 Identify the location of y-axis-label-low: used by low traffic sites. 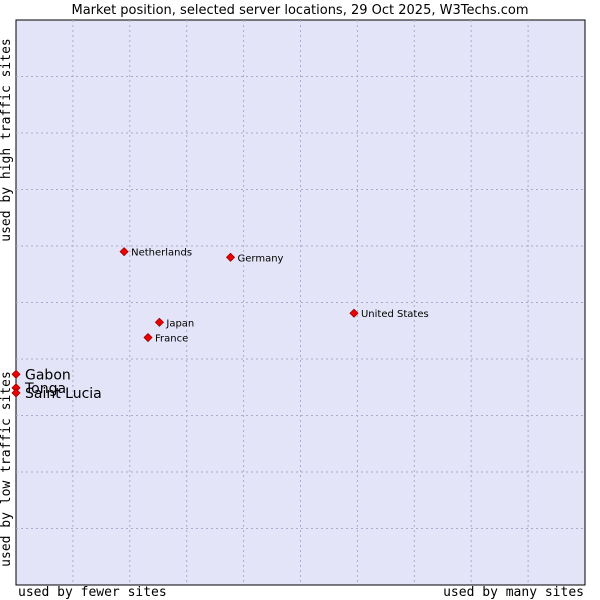
(7, 469).